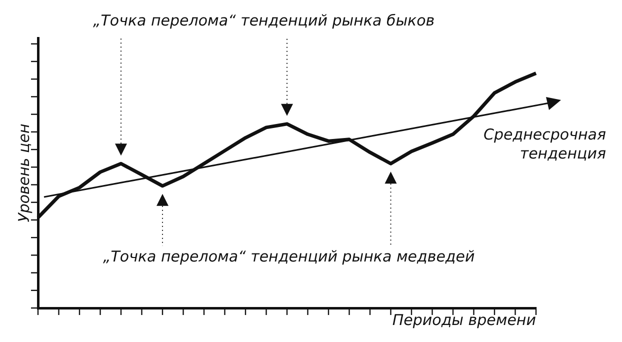 The height and width of the screenshot is (342, 622). I want to click on annotation: „Точка перелома“ тенденций рынка медведей, so click(289, 256).